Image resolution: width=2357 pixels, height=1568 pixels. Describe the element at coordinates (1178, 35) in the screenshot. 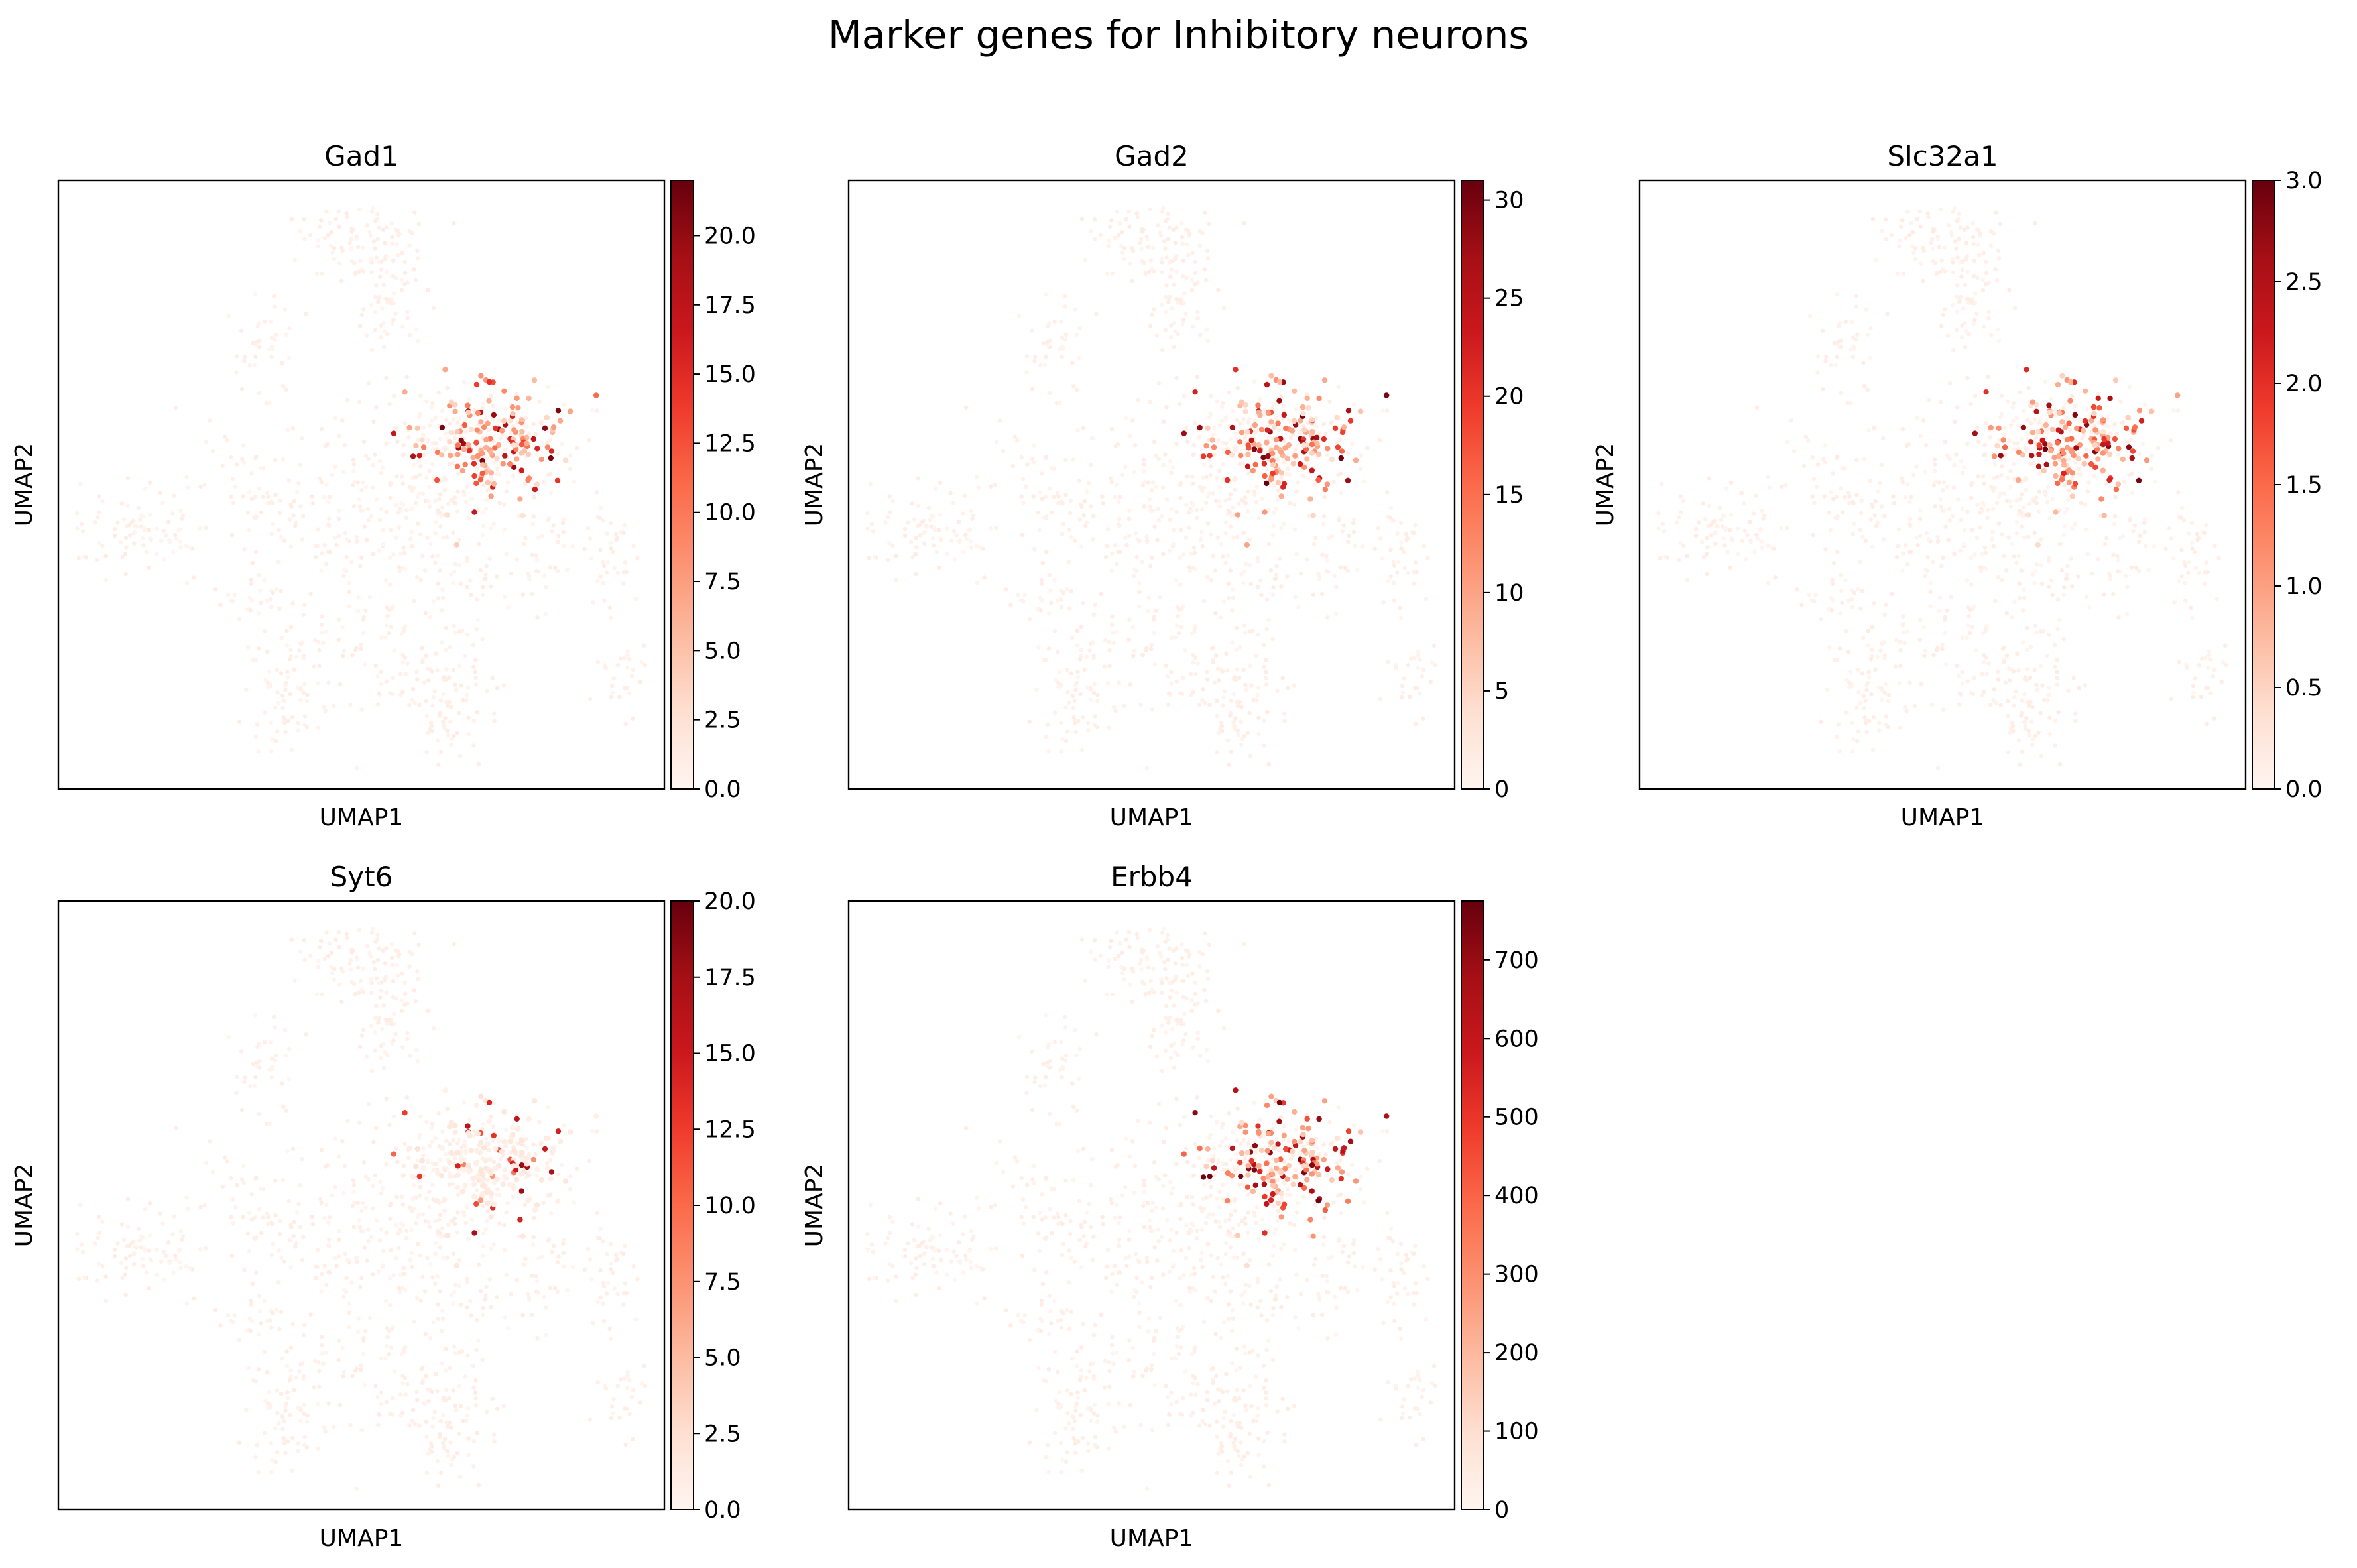

I see `figure-title: Marker genes for Inhibitory neurons` at that location.